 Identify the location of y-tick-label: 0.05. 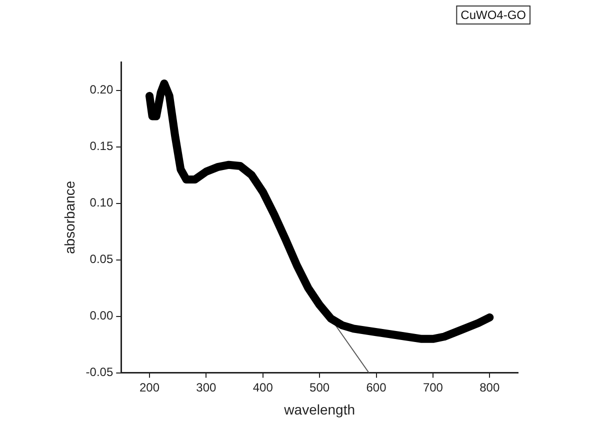
(102, 259).